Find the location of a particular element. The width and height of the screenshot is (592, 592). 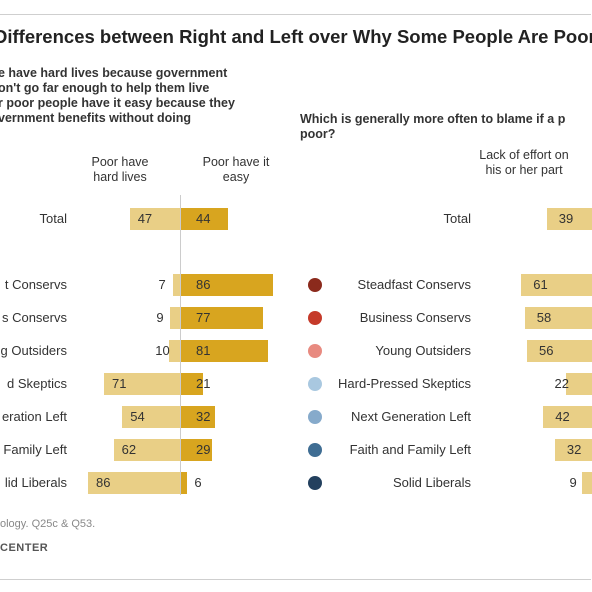

bar-label-lack-effort: 61 is located at coordinates (540, 284).